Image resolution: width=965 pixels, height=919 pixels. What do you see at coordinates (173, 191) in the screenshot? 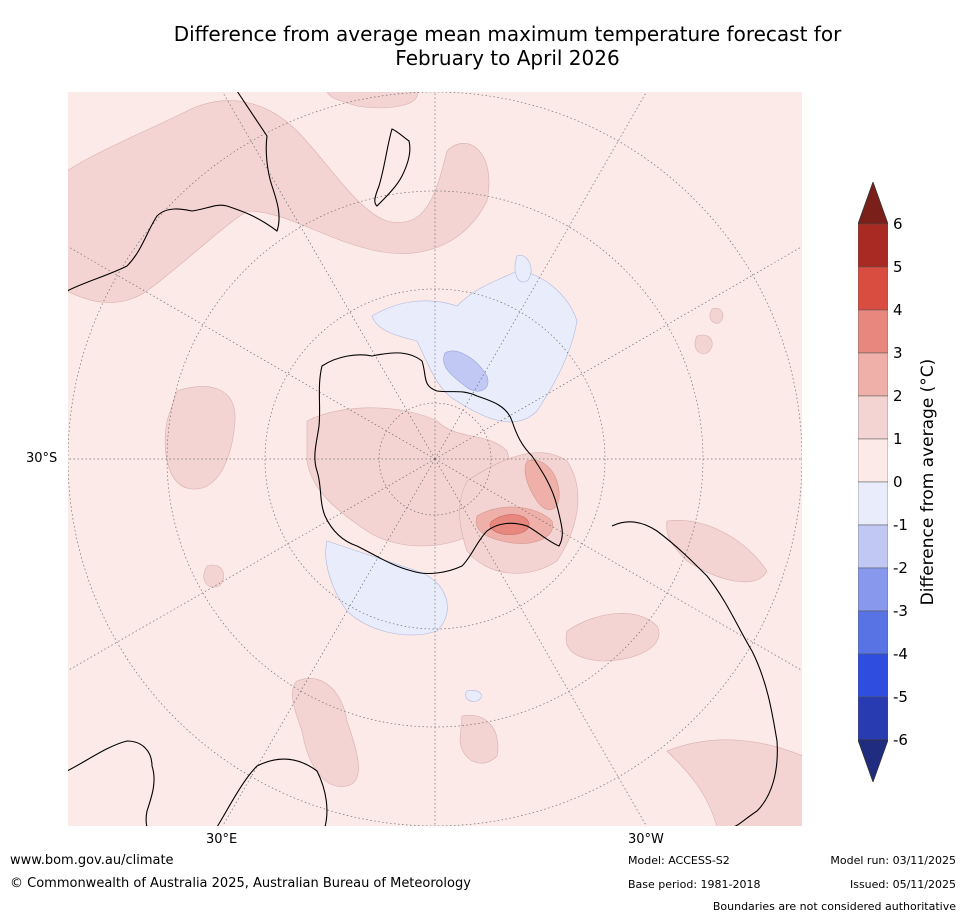
I see `australia-coastline` at bounding box center [173, 191].